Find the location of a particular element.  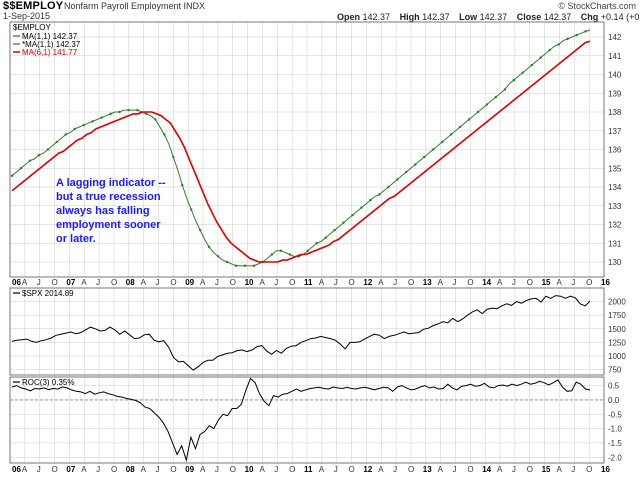

symbol-title: $$EMPLOY is located at coordinates (33, 6).